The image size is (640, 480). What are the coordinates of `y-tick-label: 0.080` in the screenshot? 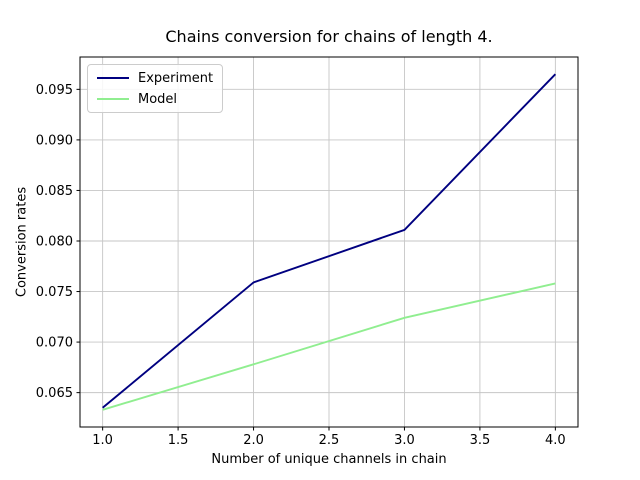 It's located at (54, 241).